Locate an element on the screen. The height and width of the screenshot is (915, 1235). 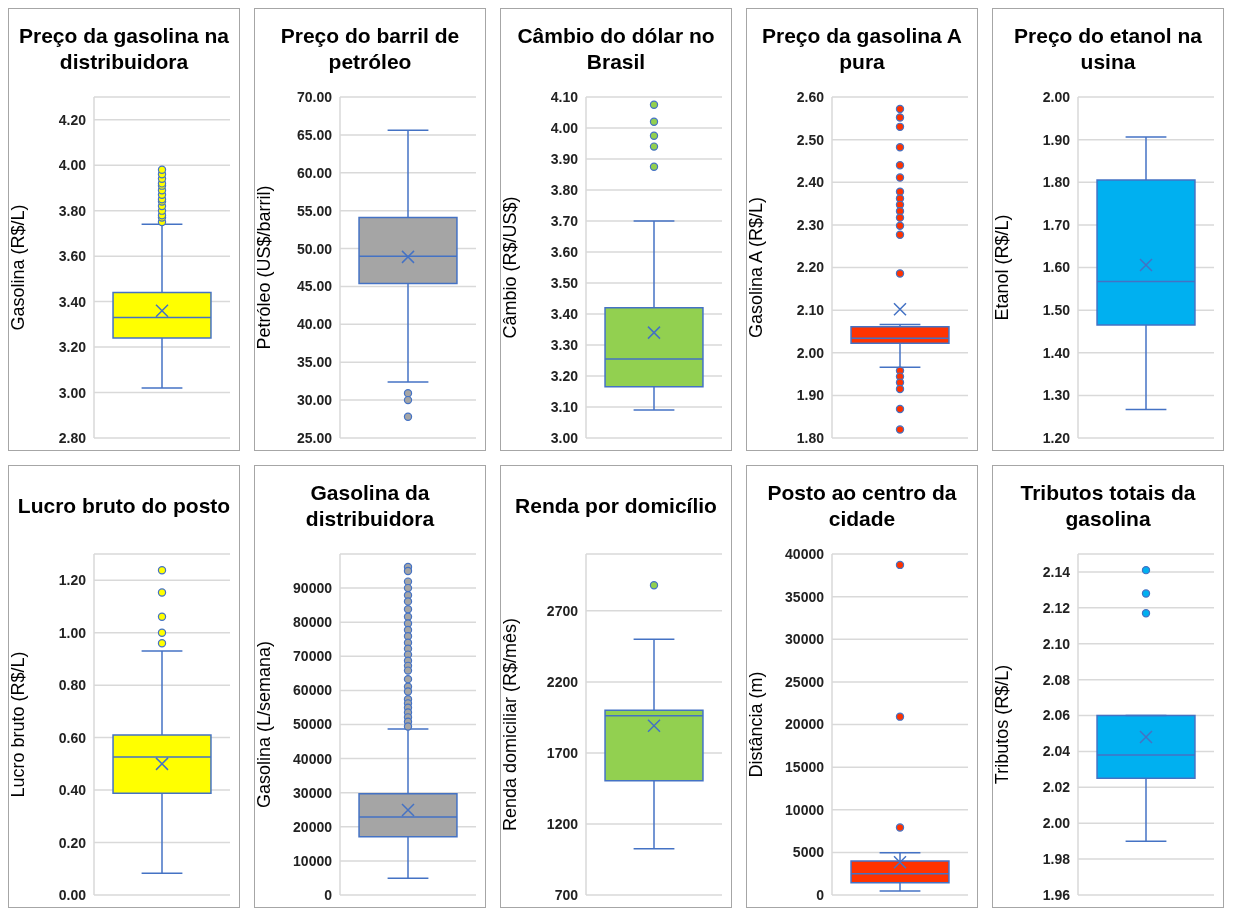
y-tick-label: 4.10 is located at coordinates (564, 96).